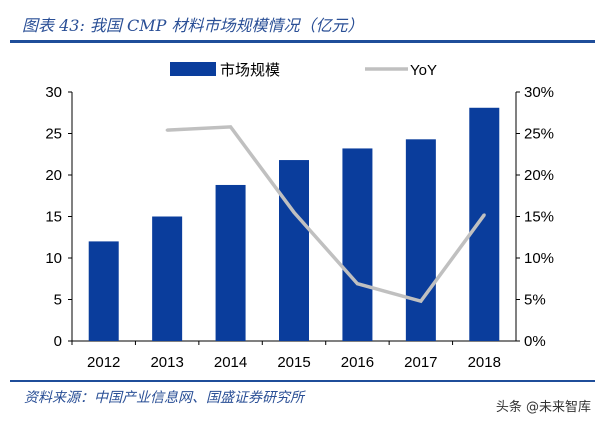  I want to click on title-divider, so click(302, 41).